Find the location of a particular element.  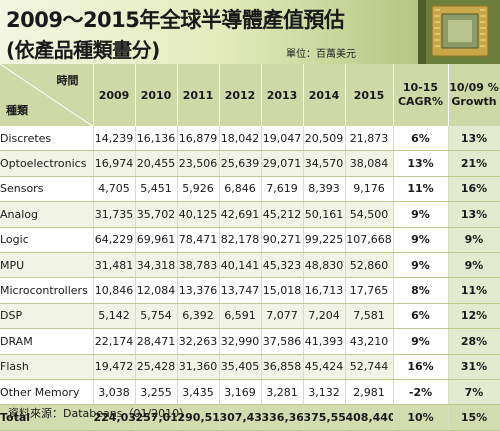

cagr-cell: 6% is located at coordinates (421, 316).